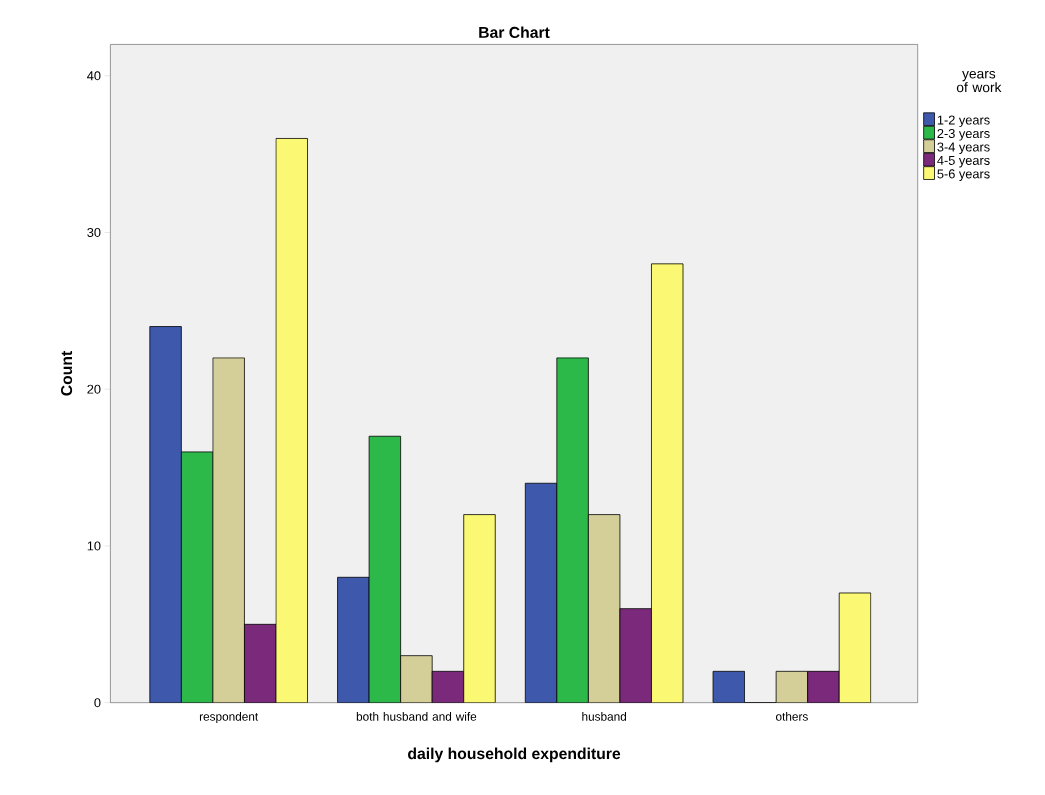 The height and width of the screenshot is (795, 1045). What do you see at coordinates (514, 755) in the screenshot?
I see `x-axis-title: daily household expenditure` at bounding box center [514, 755].